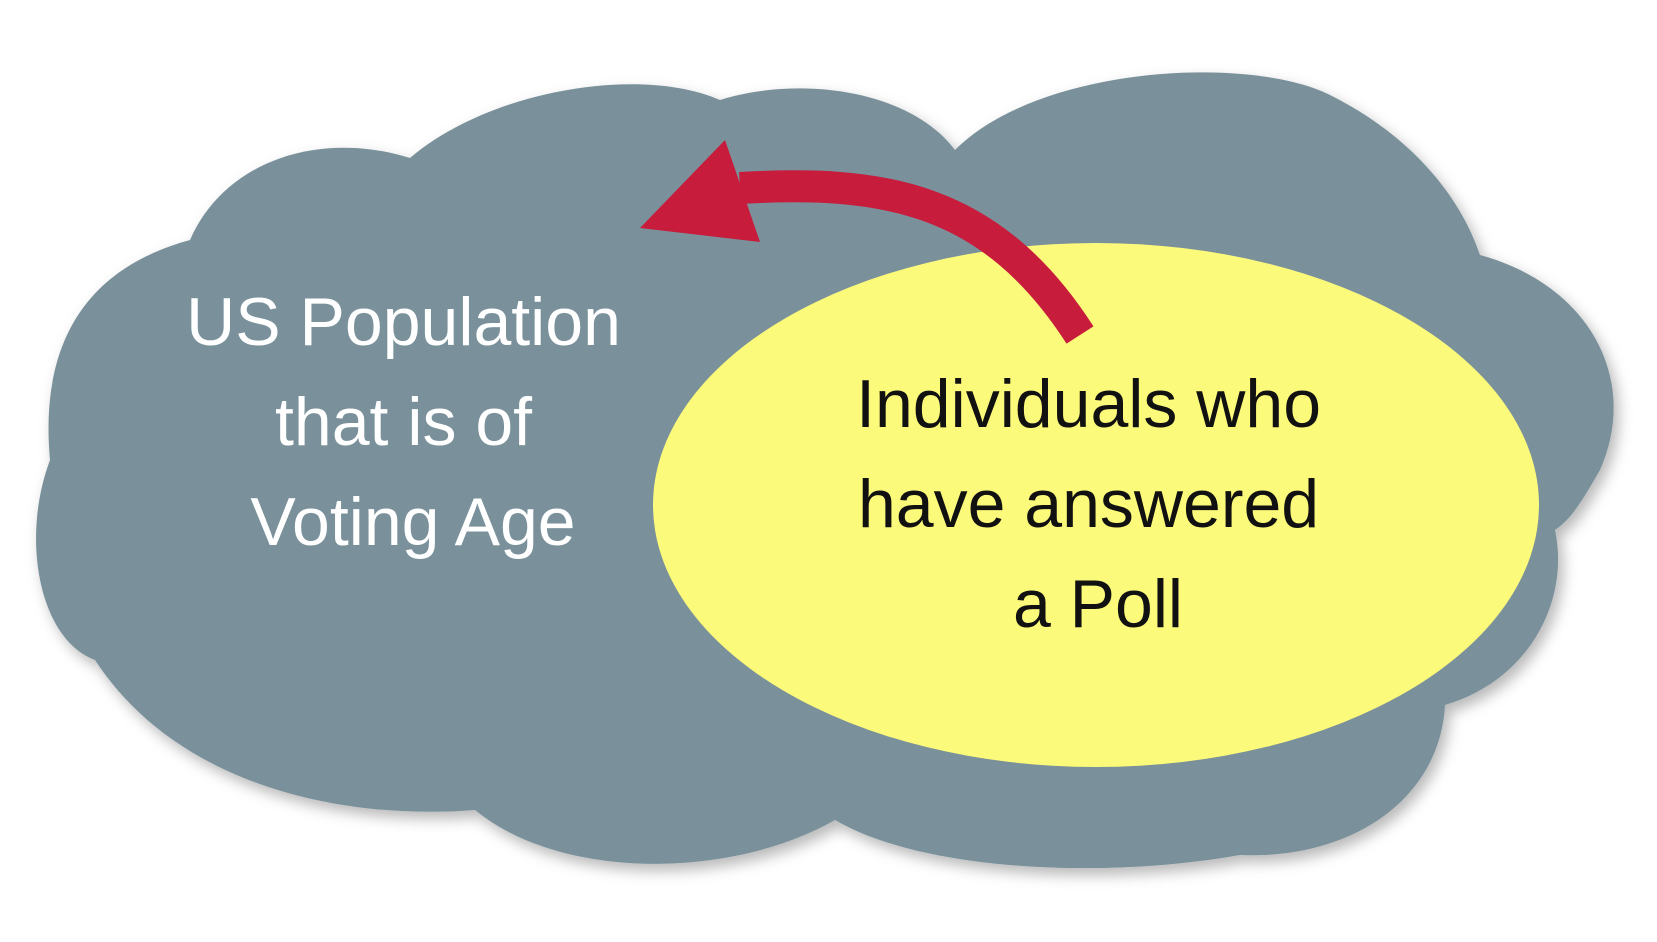 Image resolution: width=1657 pixels, height=942 pixels. What do you see at coordinates (1098, 604) in the screenshot?
I see `sample-label-line-3: a Poll` at bounding box center [1098, 604].